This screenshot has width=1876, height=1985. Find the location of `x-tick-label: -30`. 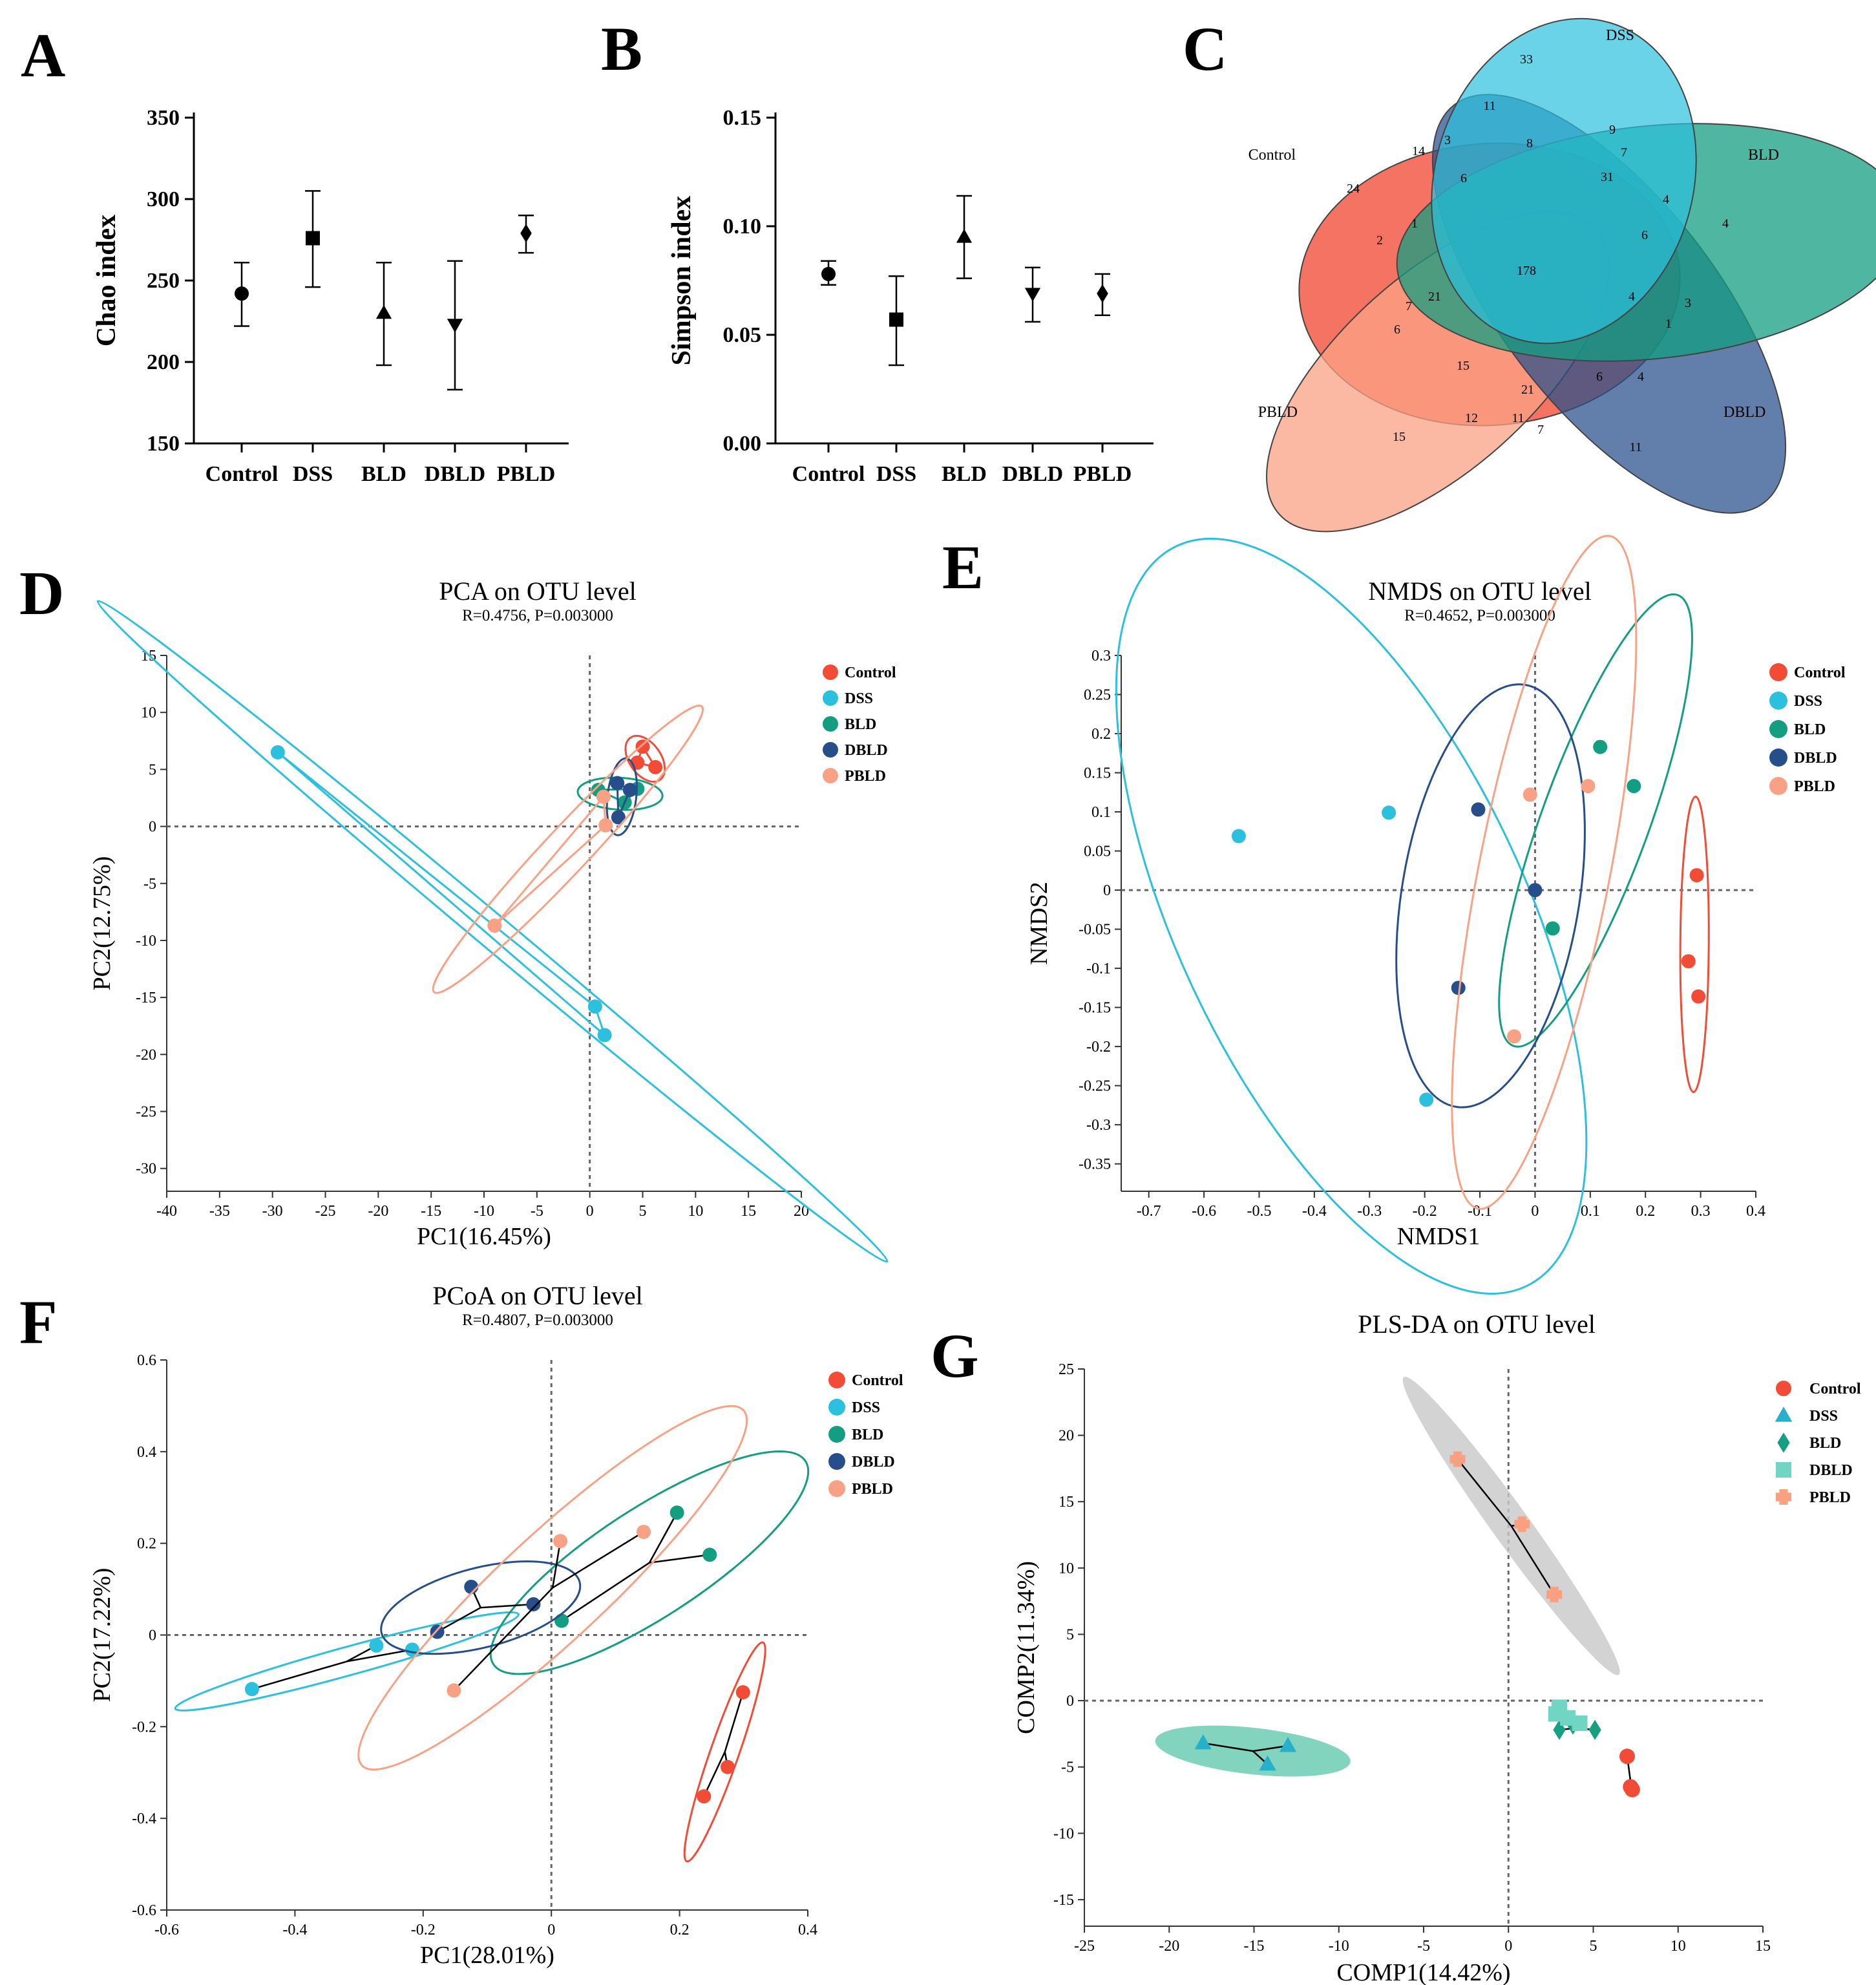

x-tick-label: -30 is located at coordinates (272, 1211).